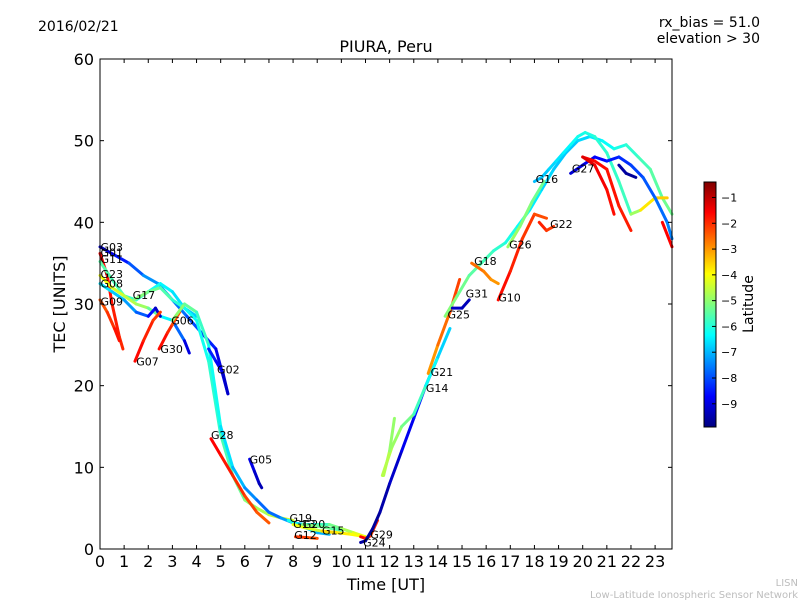 The height and width of the screenshot is (600, 800). Describe the element at coordinates (558, 561) in the screenshot. I see `x-tick-label: 19` at that location.